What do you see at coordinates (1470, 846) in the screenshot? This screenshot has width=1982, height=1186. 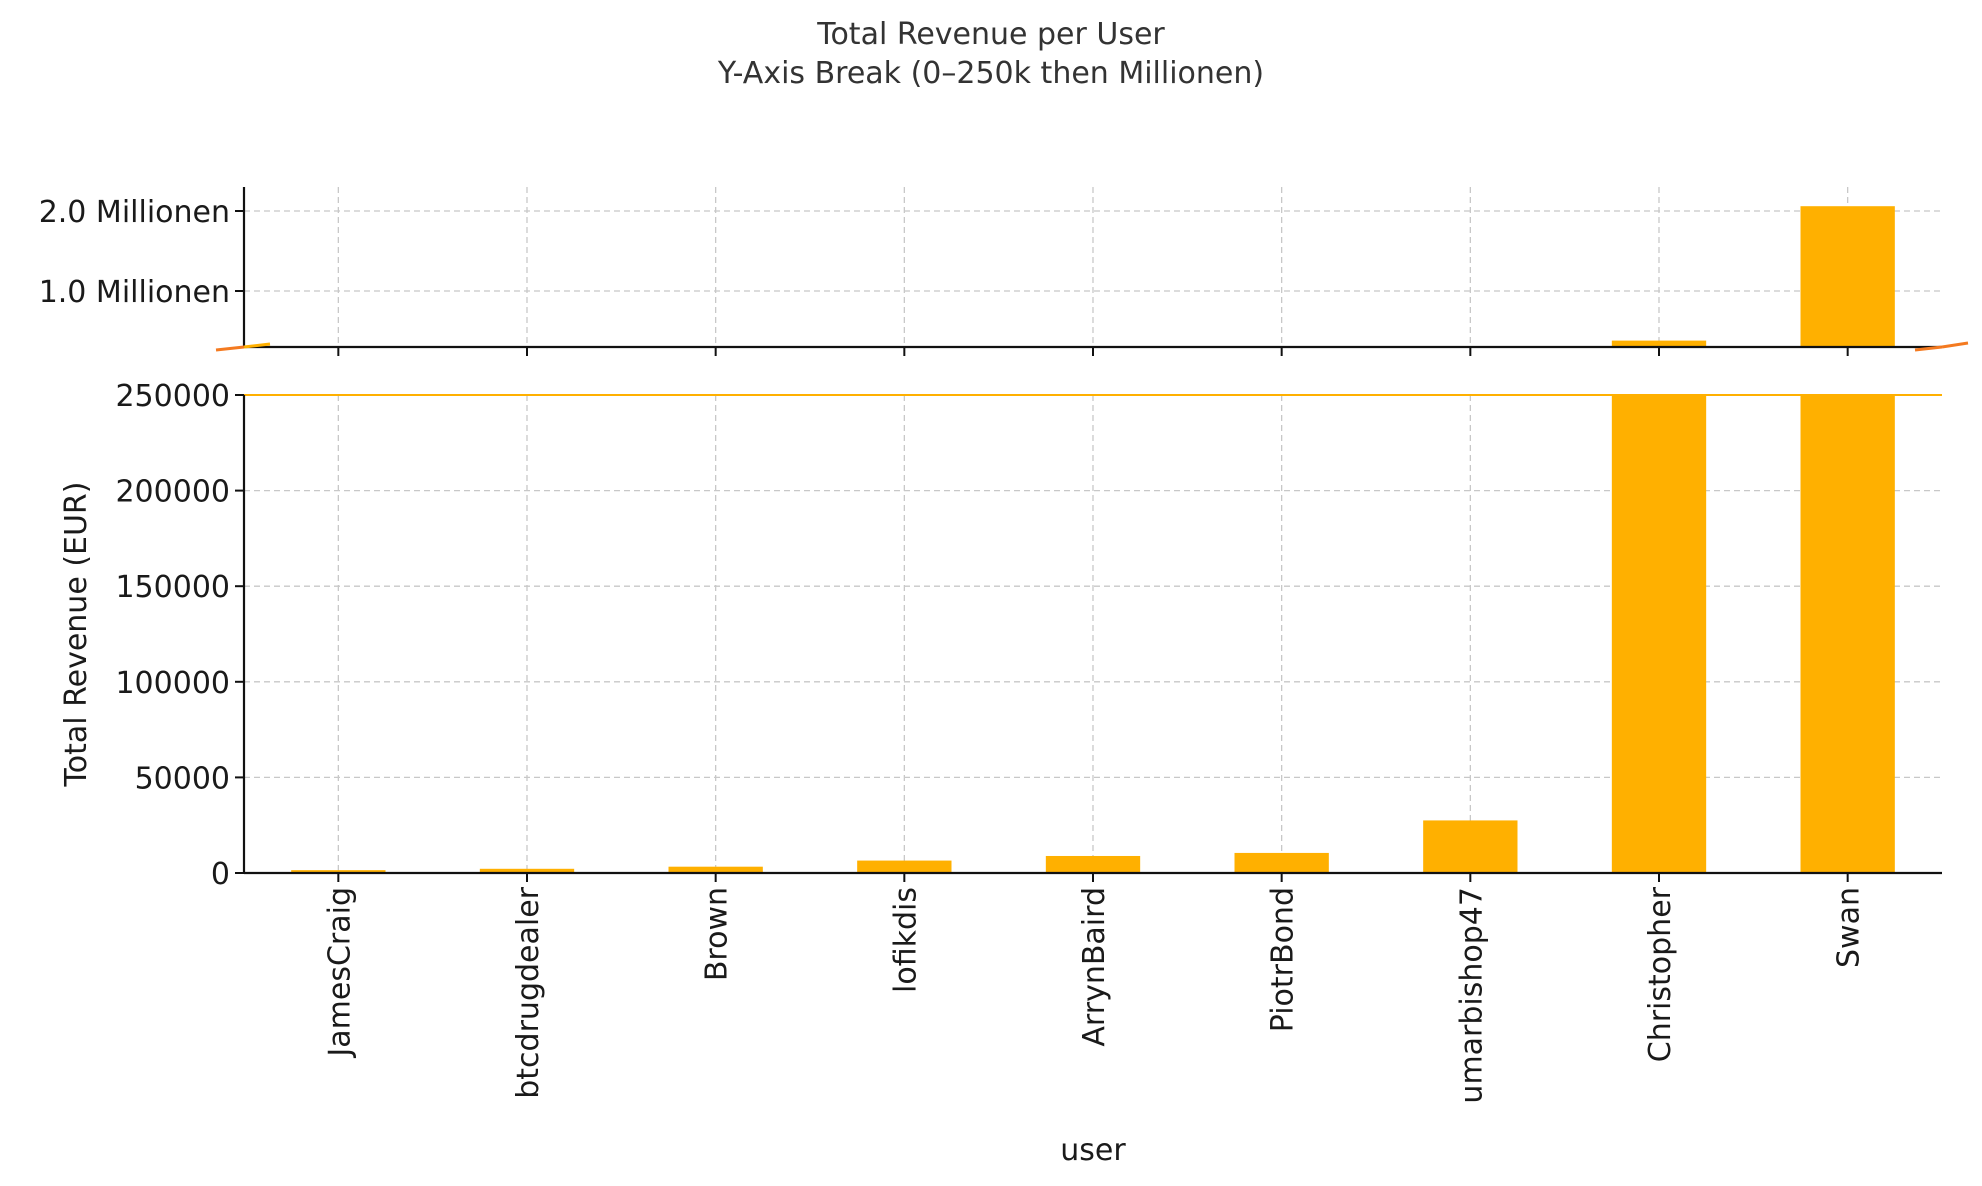 I see `bar-lower-umarbishop47` at bounding box center [1470, 846].